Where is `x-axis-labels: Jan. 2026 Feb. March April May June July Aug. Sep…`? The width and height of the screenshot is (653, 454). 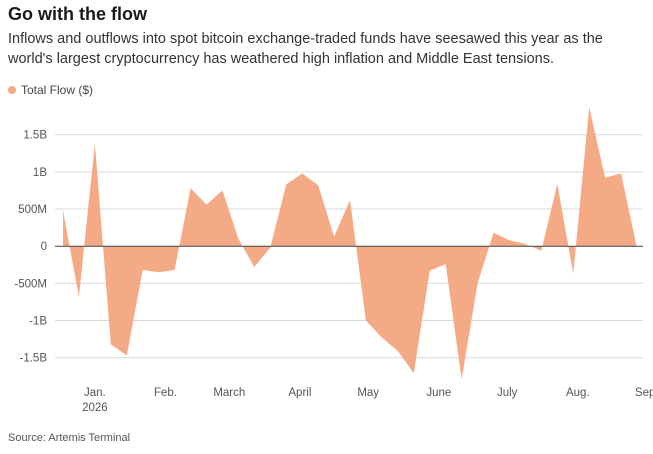 x-axis-labels: Jan. 2026 Feb. March April May June July Aug. Sep… is located at coordinates (367, 400).